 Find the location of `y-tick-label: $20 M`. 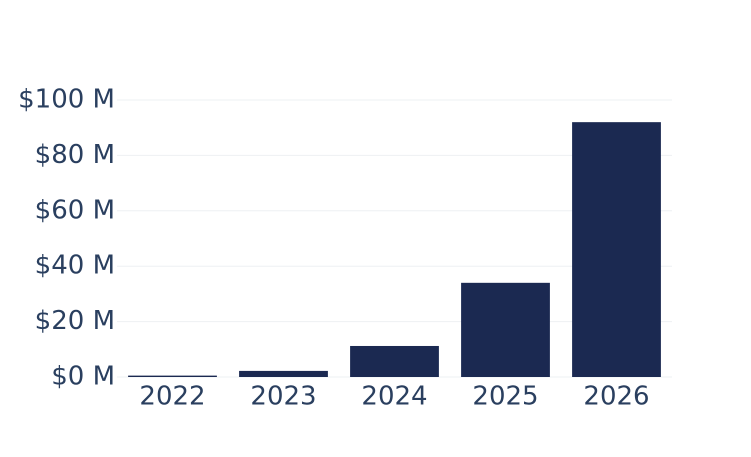

y-tick-label: $20 M is located at coordinates (75, 321).